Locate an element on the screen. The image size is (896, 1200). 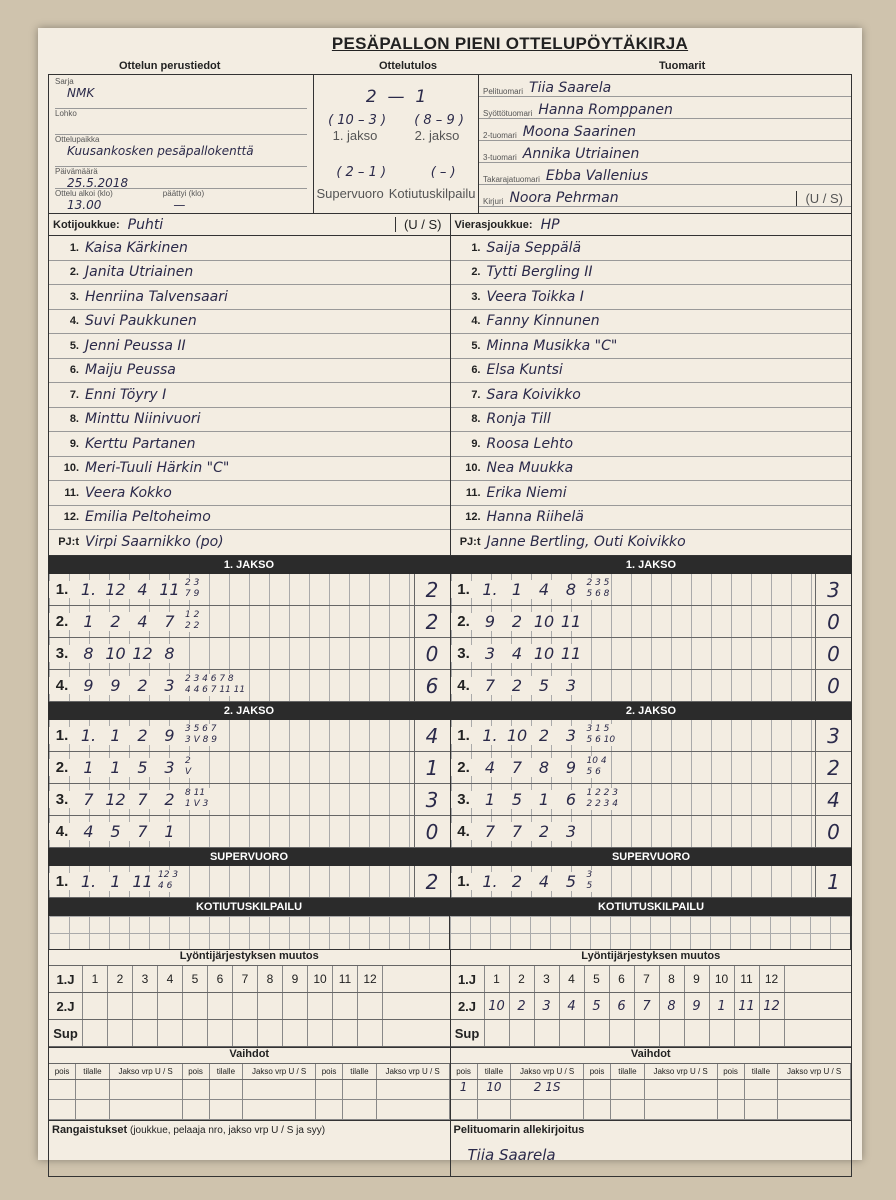
lineup-entry: 10 is located at coordinates (497, 1005).